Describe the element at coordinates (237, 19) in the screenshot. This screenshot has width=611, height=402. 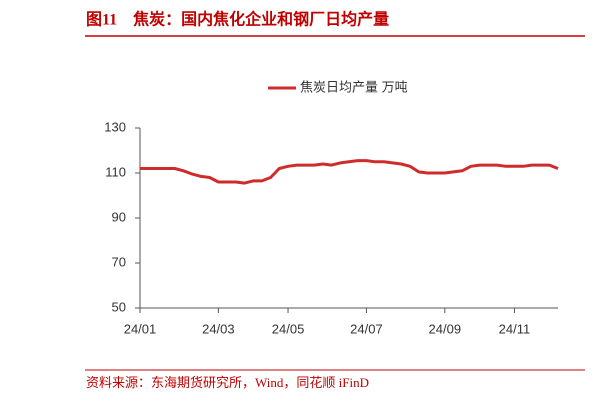
I see `chart-title: 图11 焦炭：国内焦化企业和钢厂日均产量` at that location.